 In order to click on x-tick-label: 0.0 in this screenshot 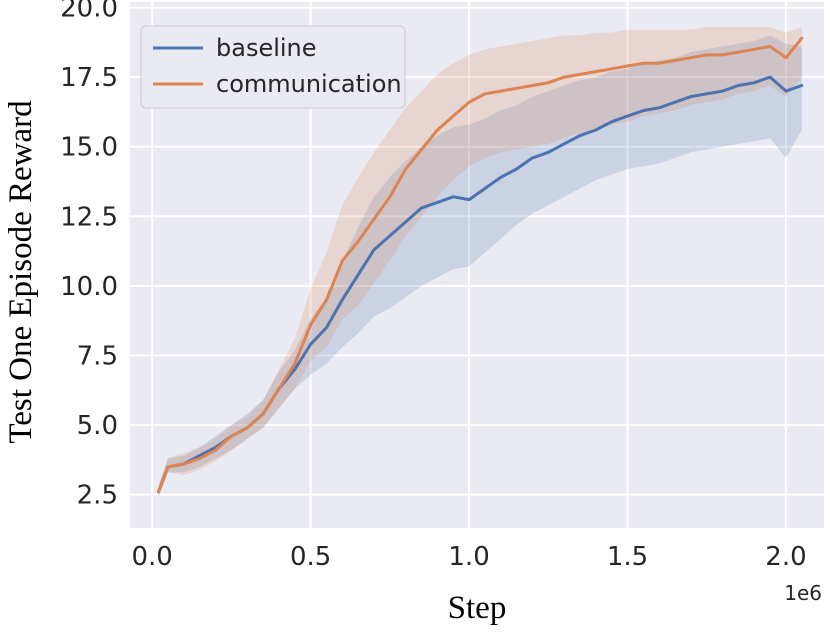, I will do `click(152, 557)`.